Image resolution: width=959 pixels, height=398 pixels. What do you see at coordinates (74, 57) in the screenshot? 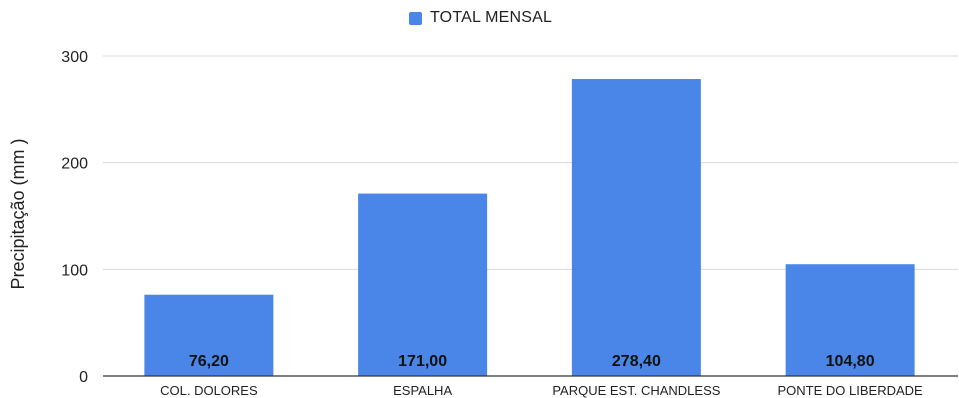
I see `y-tick-label: 300` at bounding box center [74, 57].